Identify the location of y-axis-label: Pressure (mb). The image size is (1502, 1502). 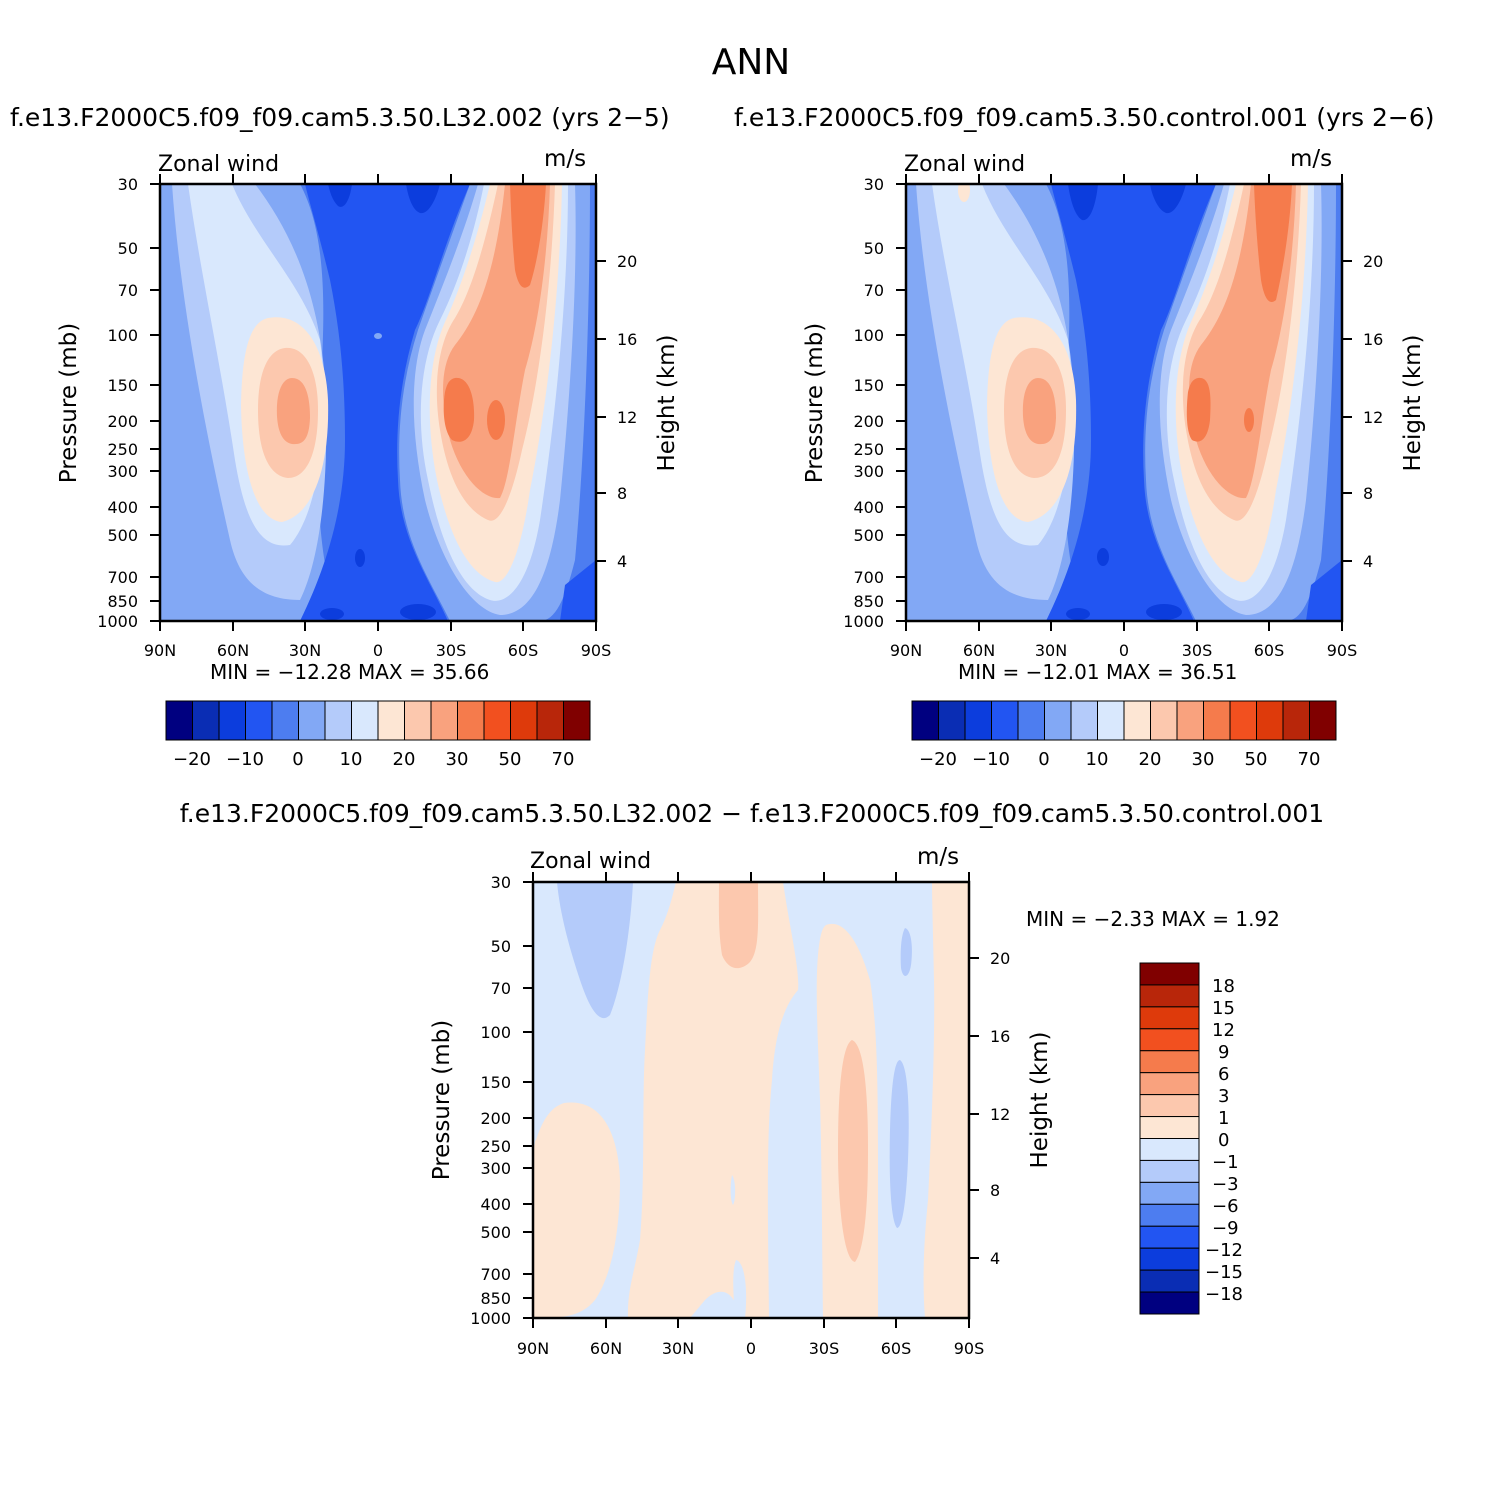
(442, 1100).